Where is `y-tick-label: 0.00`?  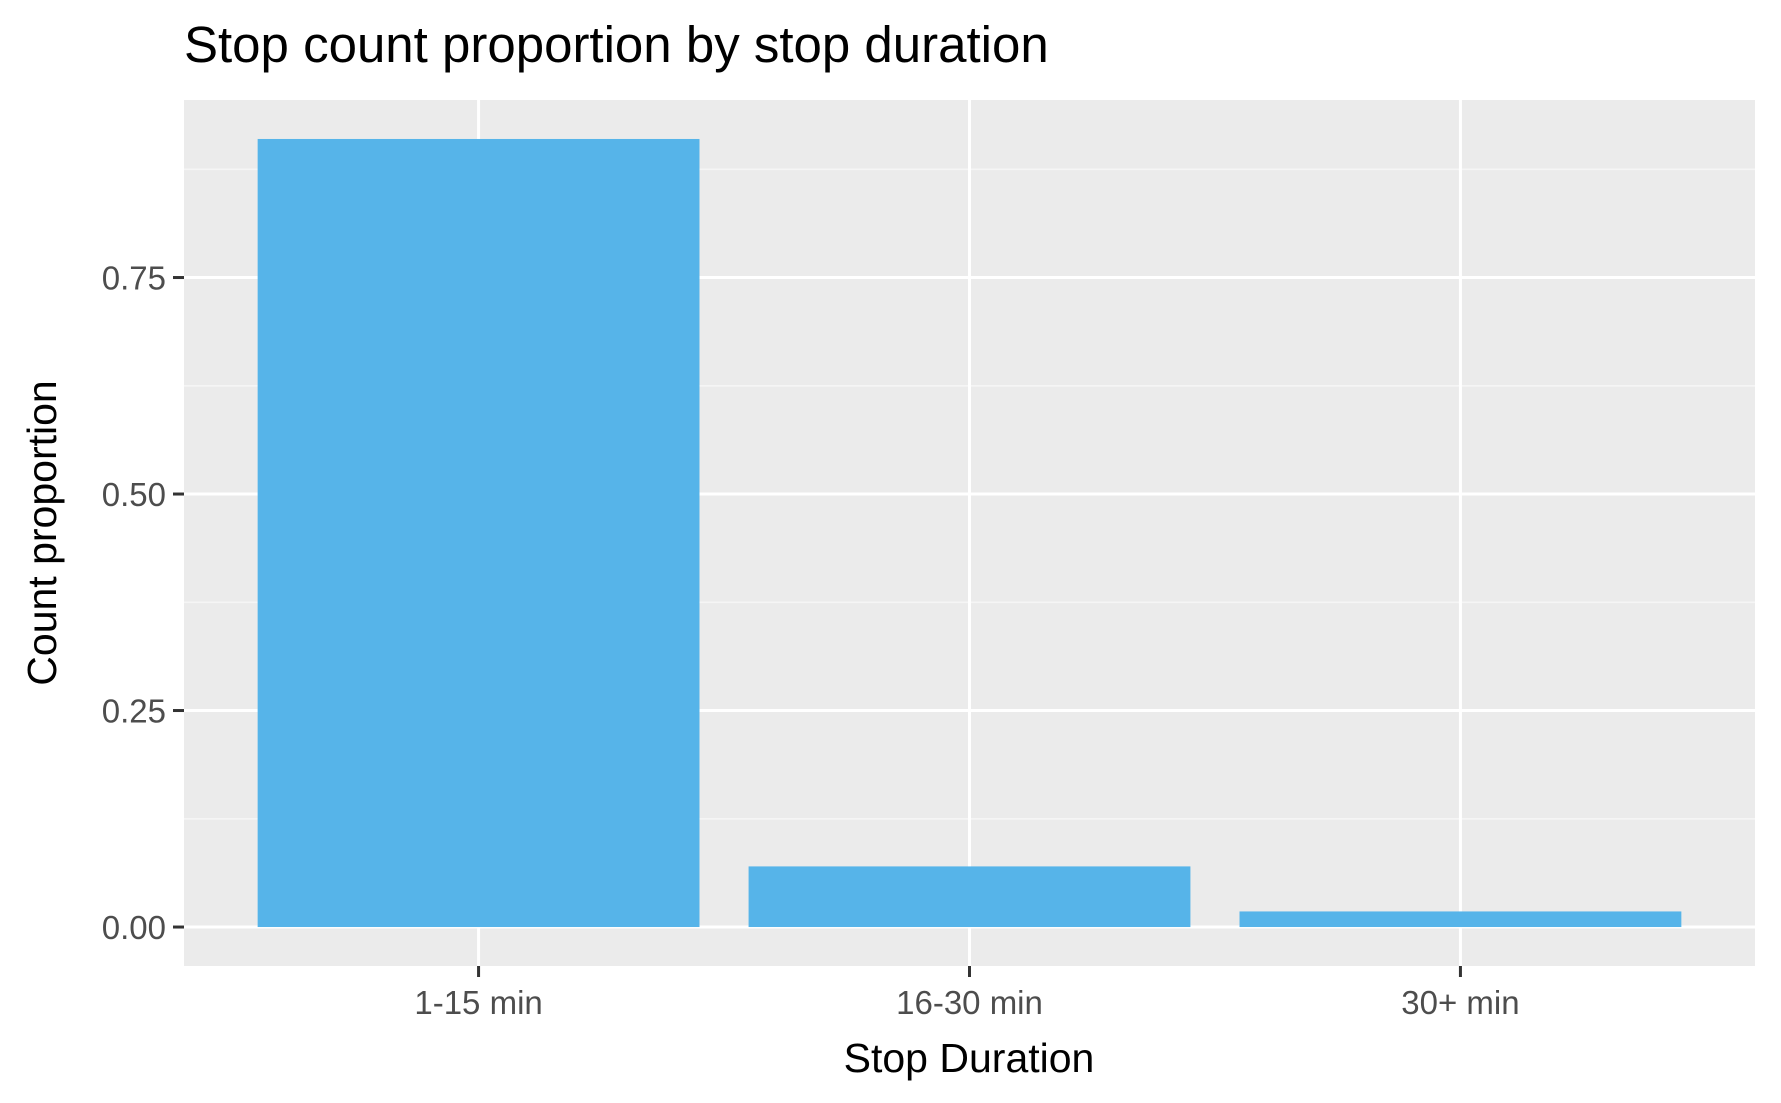
y-tick-label: 0.00 is located at coordinates (134, 927).